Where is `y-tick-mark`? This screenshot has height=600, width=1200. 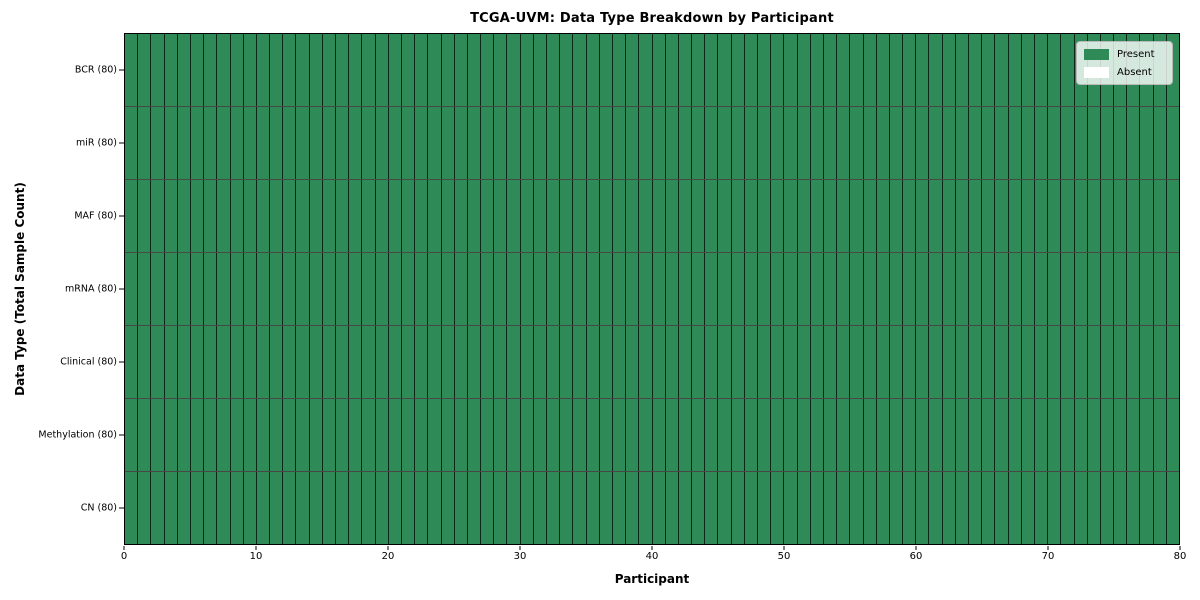 y-tick-mark is located at coordinates (121, 289).